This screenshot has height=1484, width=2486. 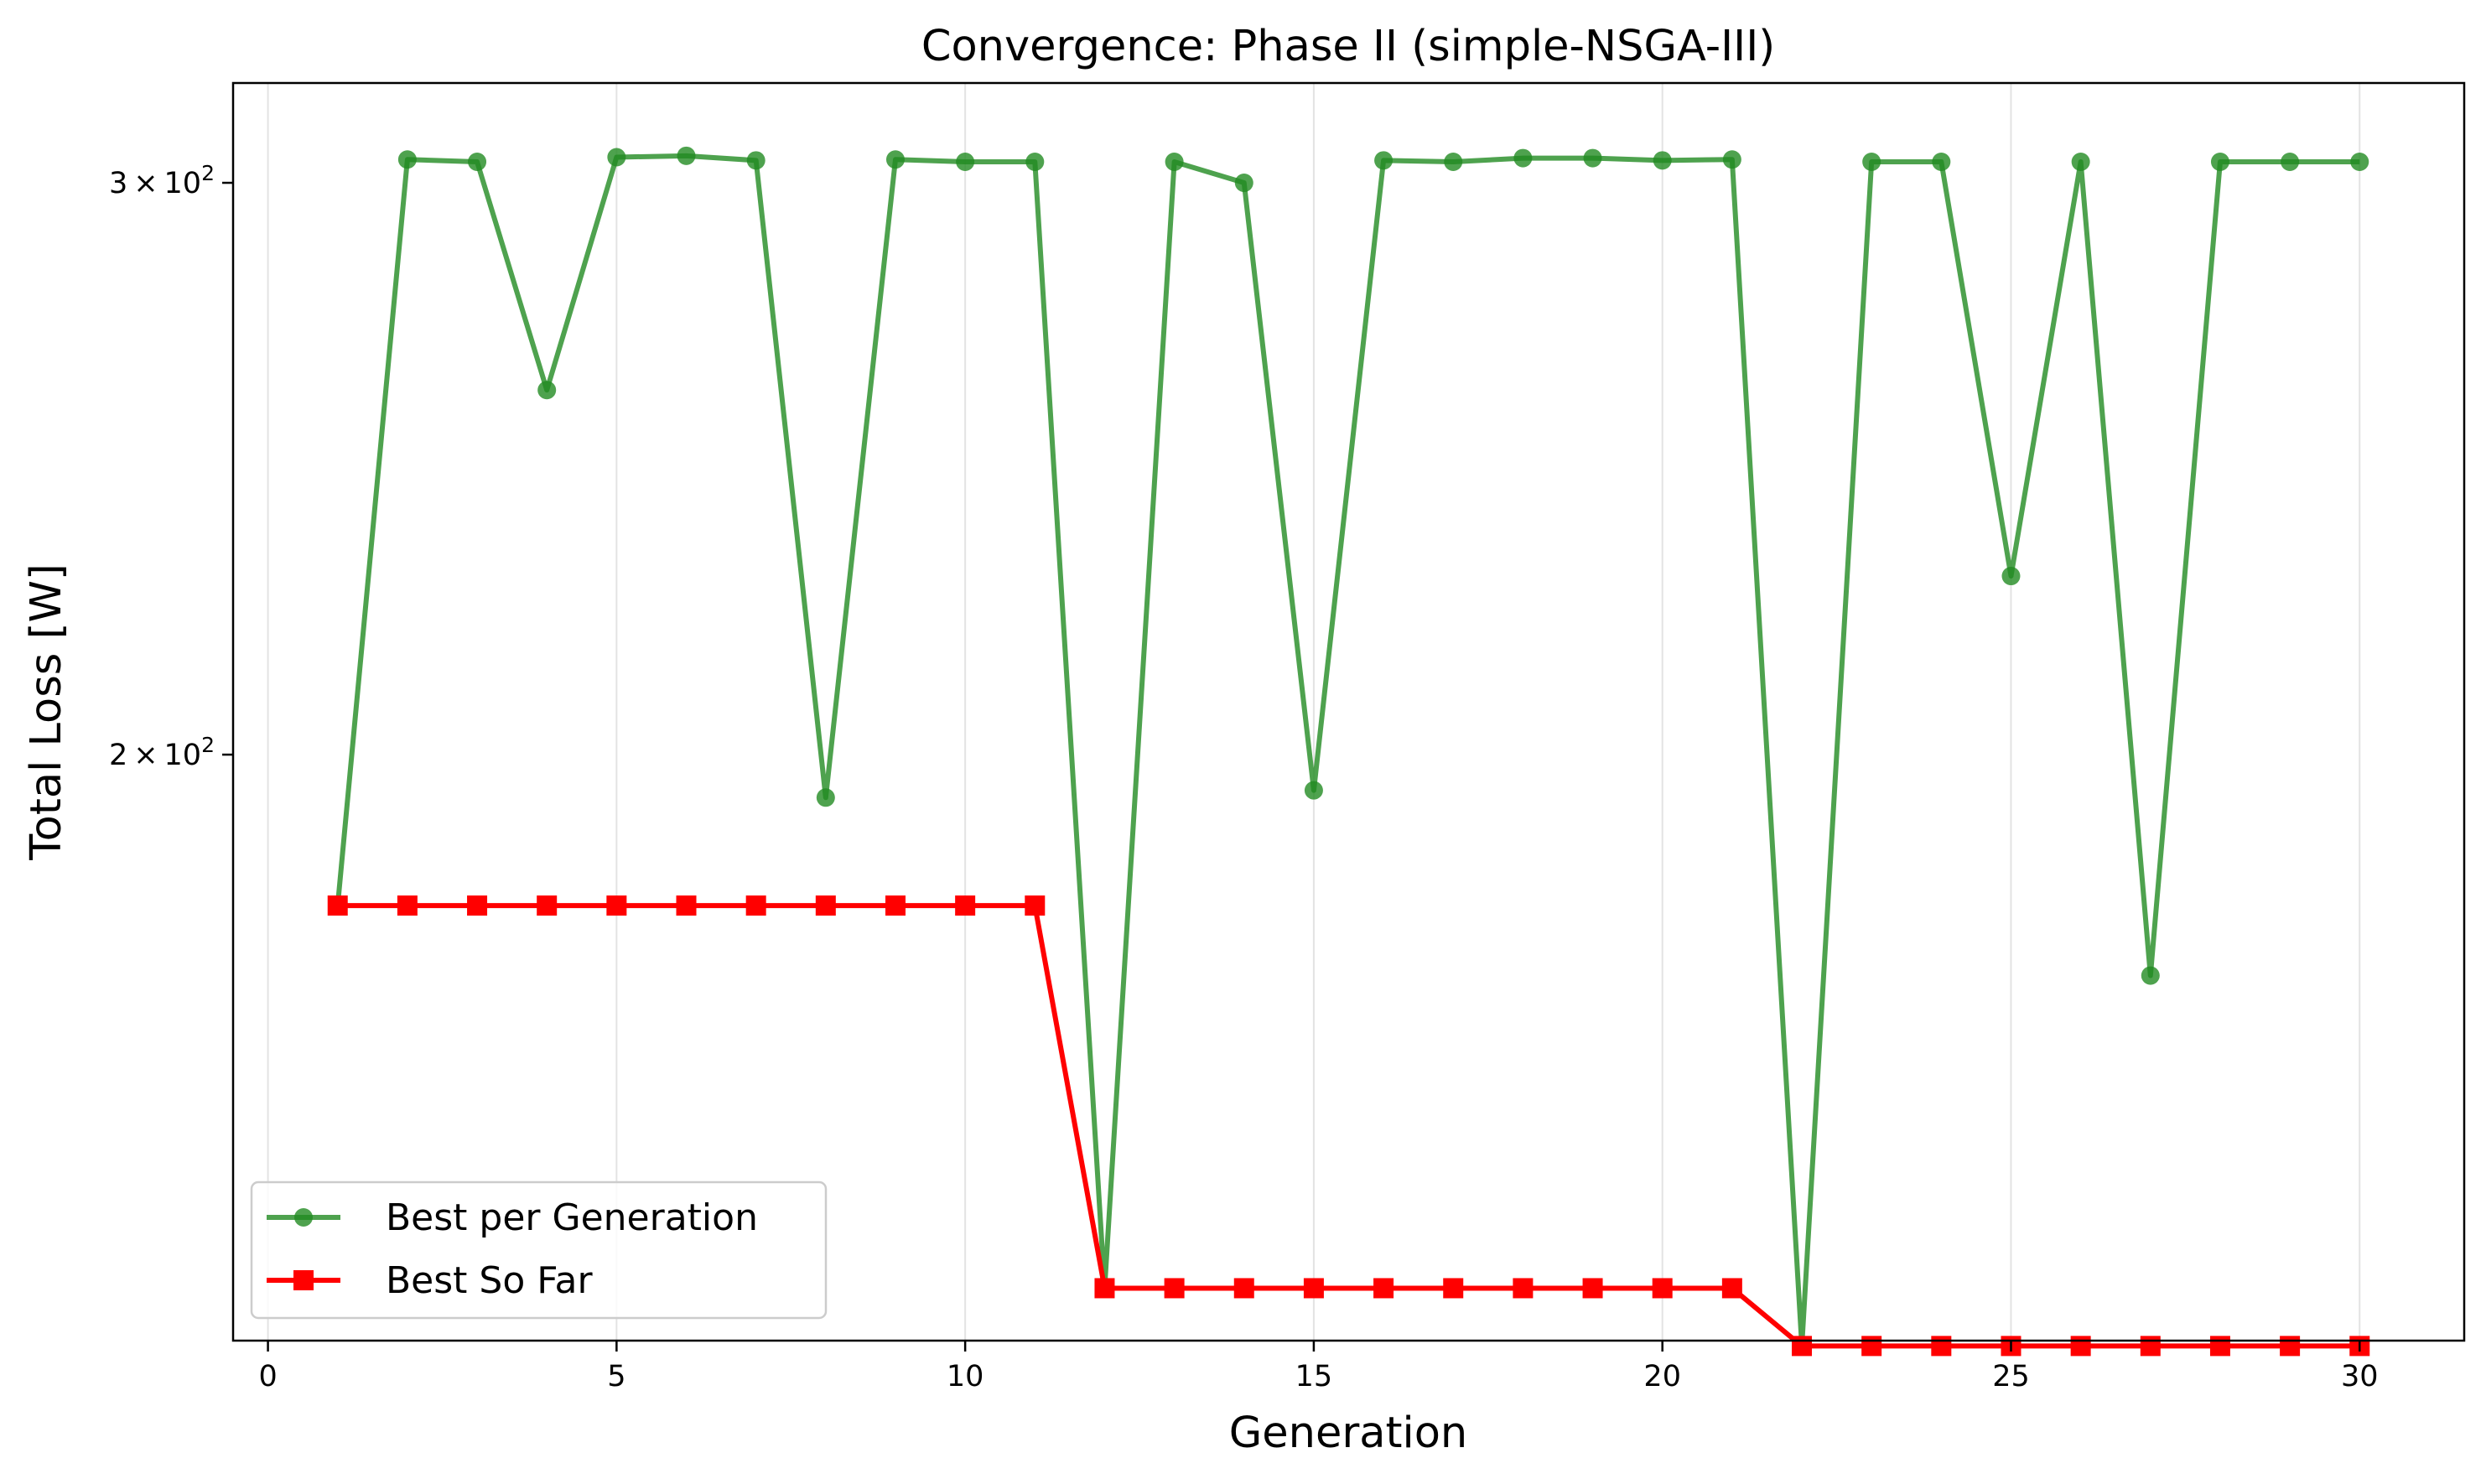 What do you see at coordinates (2011, 1376) in the screenshot?
I see `x-tick-label: 25` at bounding box center [2011, 1376].